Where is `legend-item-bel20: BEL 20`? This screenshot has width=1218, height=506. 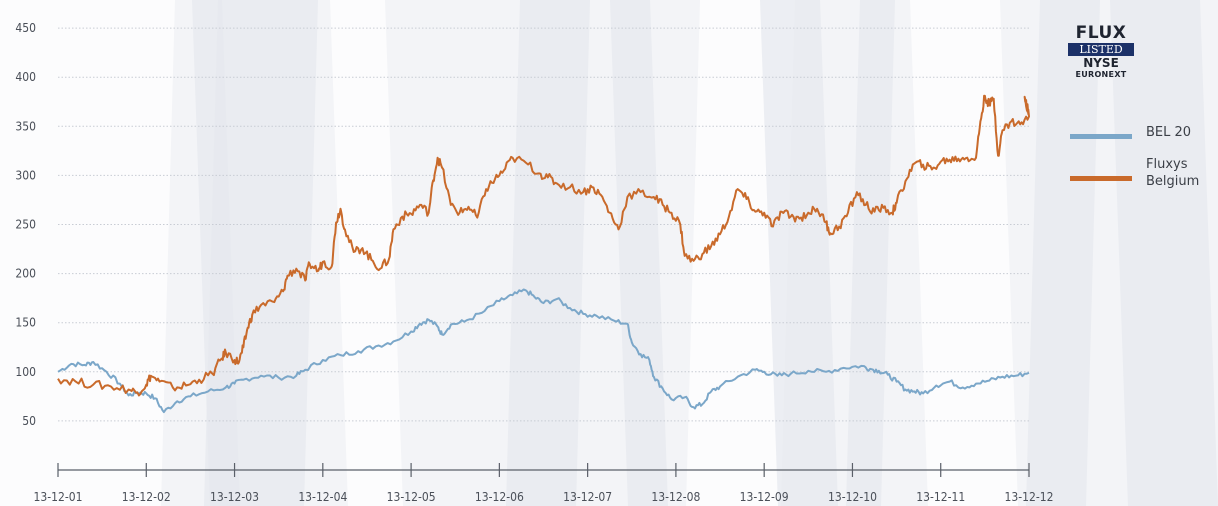
legend-item-bel20: BEL 20 is located at coordinates (1143, 134).